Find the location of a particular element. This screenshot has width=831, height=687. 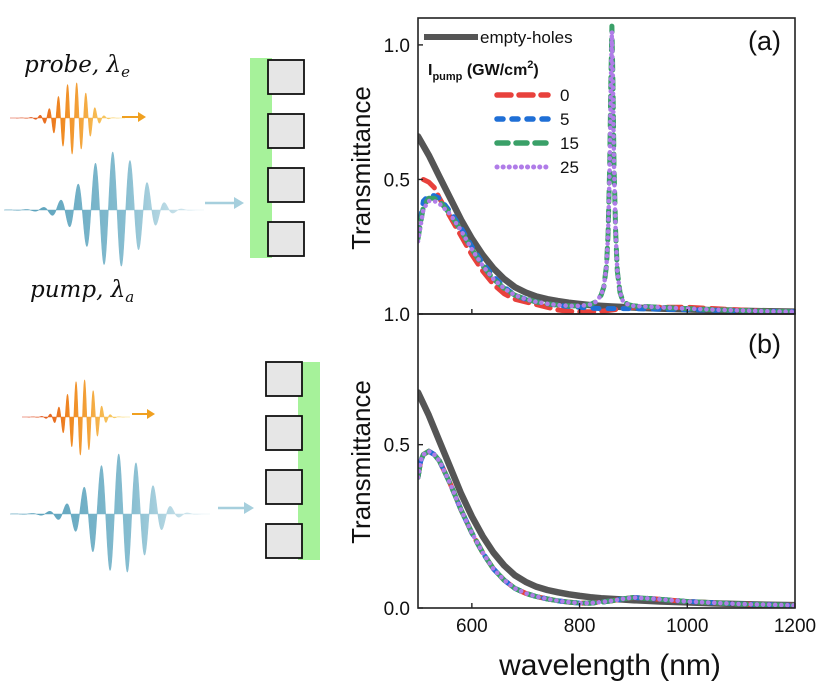

probe-label: probe, λe is located at coordinates (77, 66).